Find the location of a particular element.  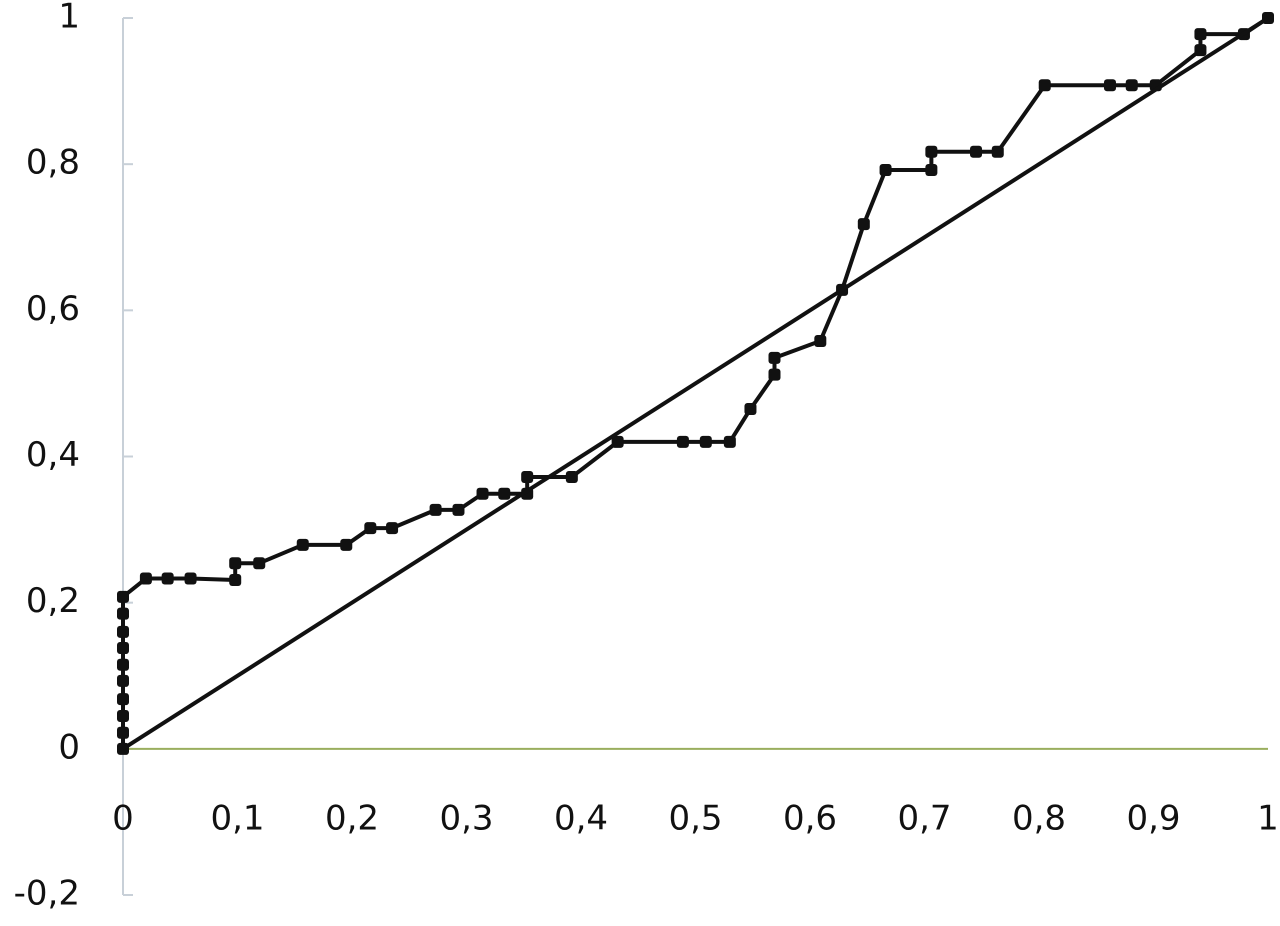

x-tick-label: 0 is located at coordinates (123, 819).